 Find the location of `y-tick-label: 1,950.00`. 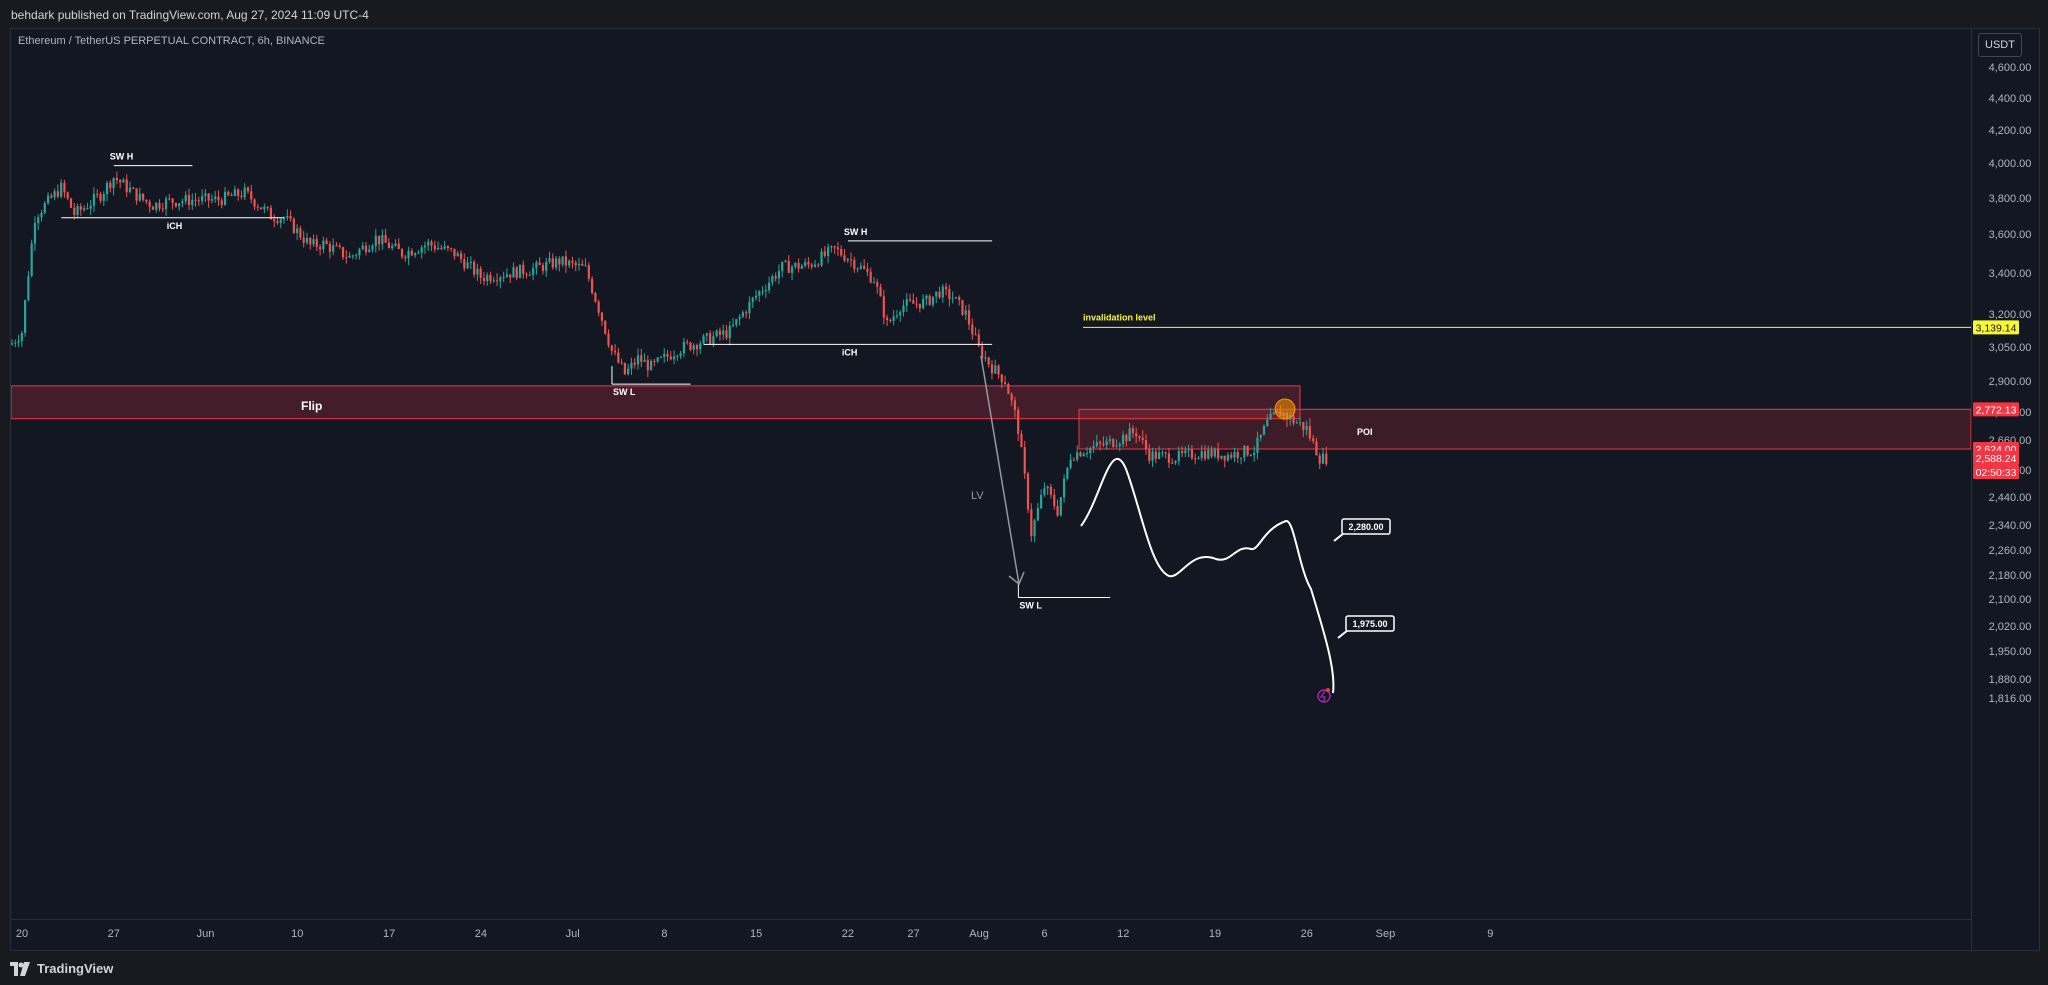

y-tick-label: 1,950.00 is located at coordinates (2010, 652).